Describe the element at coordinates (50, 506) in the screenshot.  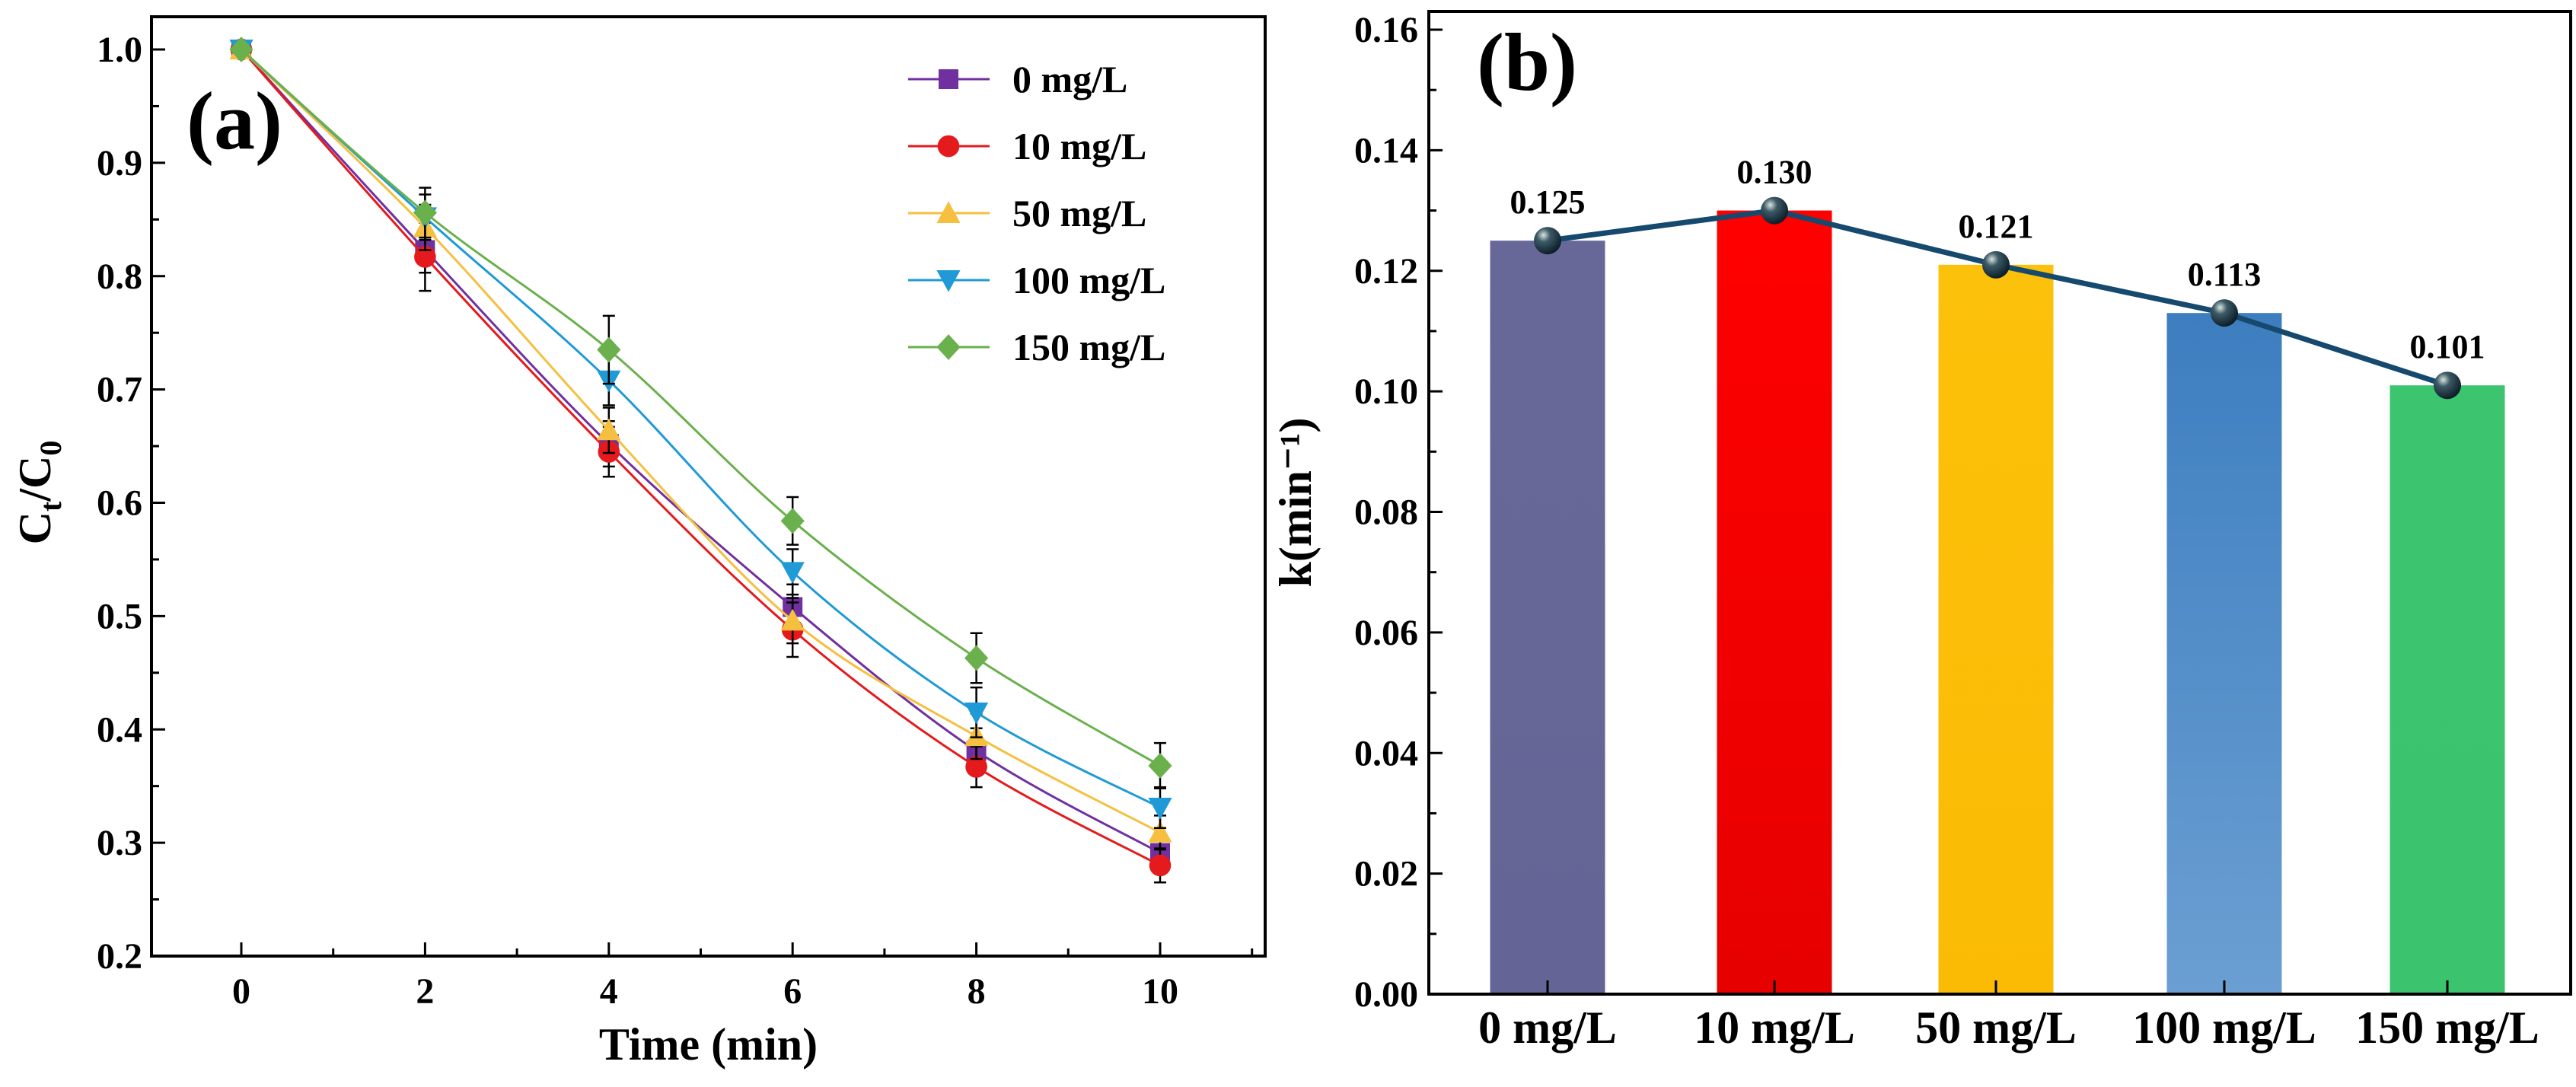
I see `y-axis-title-part: t` at that location.